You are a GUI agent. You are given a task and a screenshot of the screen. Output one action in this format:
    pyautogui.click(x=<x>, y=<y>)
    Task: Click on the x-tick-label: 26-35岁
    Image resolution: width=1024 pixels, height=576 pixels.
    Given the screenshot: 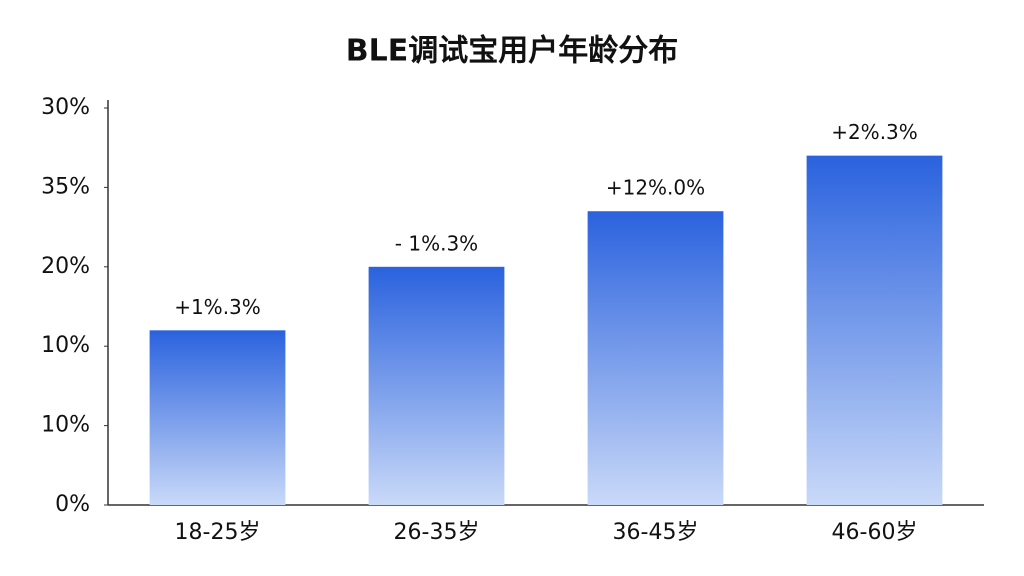 What is the action you would take?
    pyautogui.click(x=437, y=532)
    